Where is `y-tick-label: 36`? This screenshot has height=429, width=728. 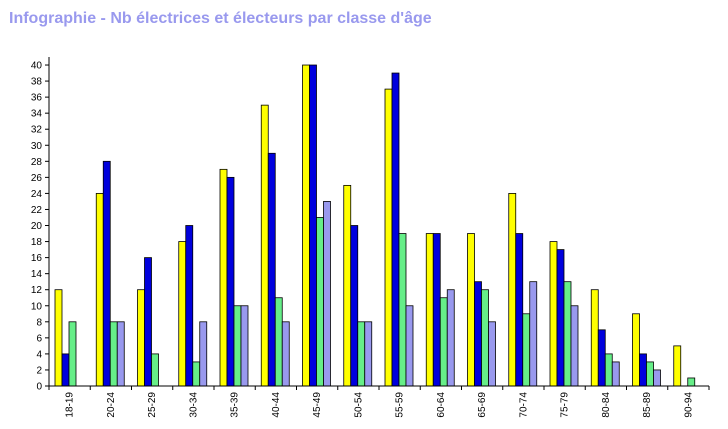 y-tick-label: 36 is located at coordinates (37, 98).